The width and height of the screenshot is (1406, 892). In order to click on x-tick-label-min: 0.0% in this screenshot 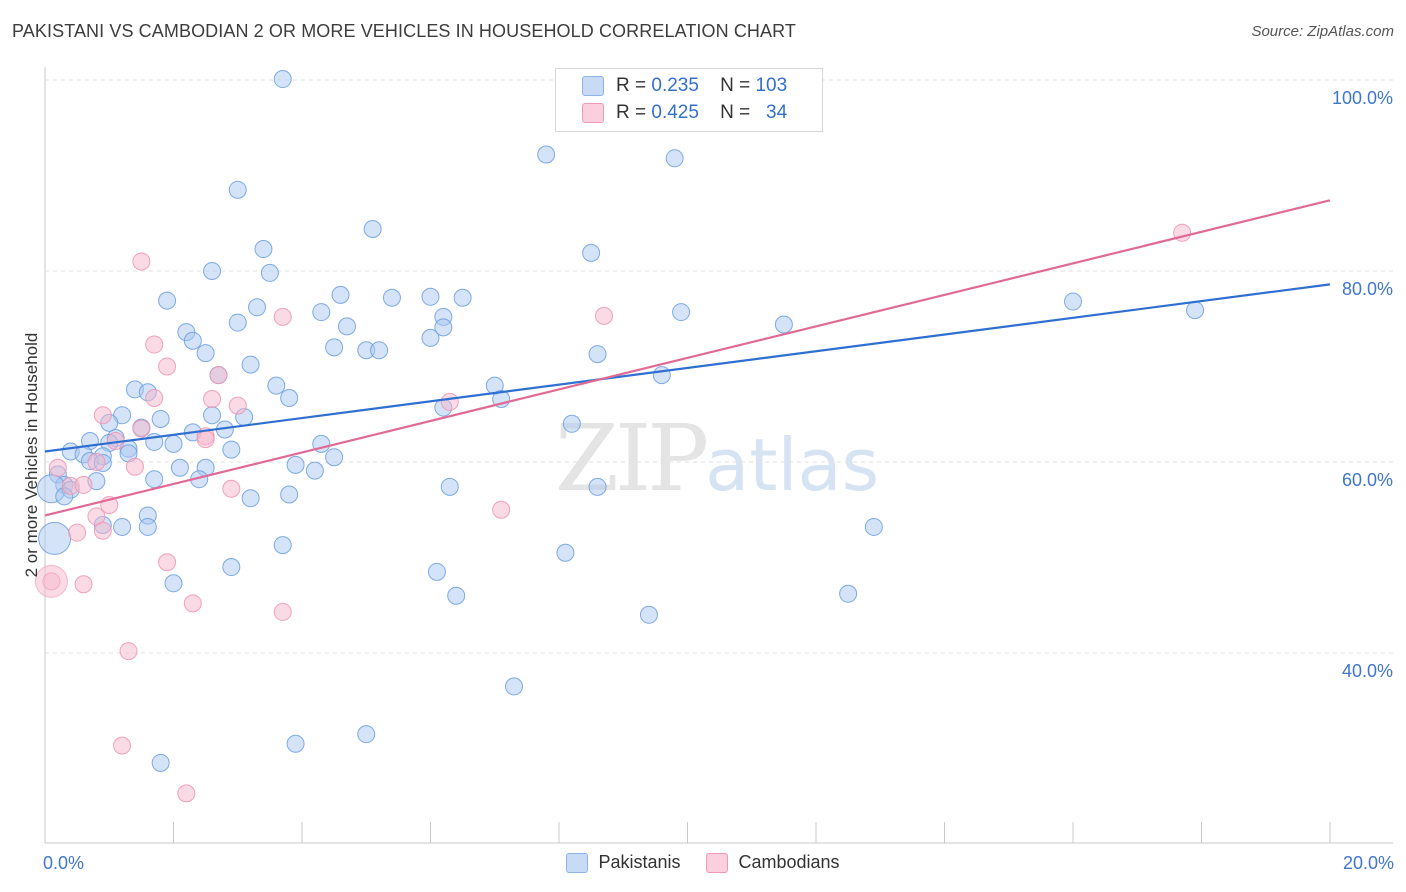, I will do `click(64, 863)`.